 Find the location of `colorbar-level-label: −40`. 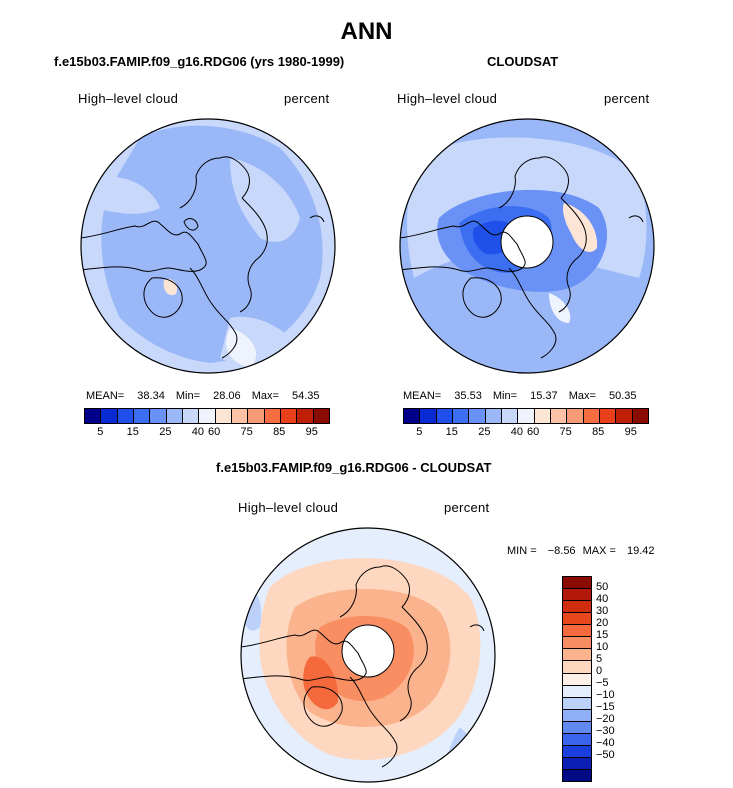

colorbar-level-label: −40 is located at coordinates (605, 743).